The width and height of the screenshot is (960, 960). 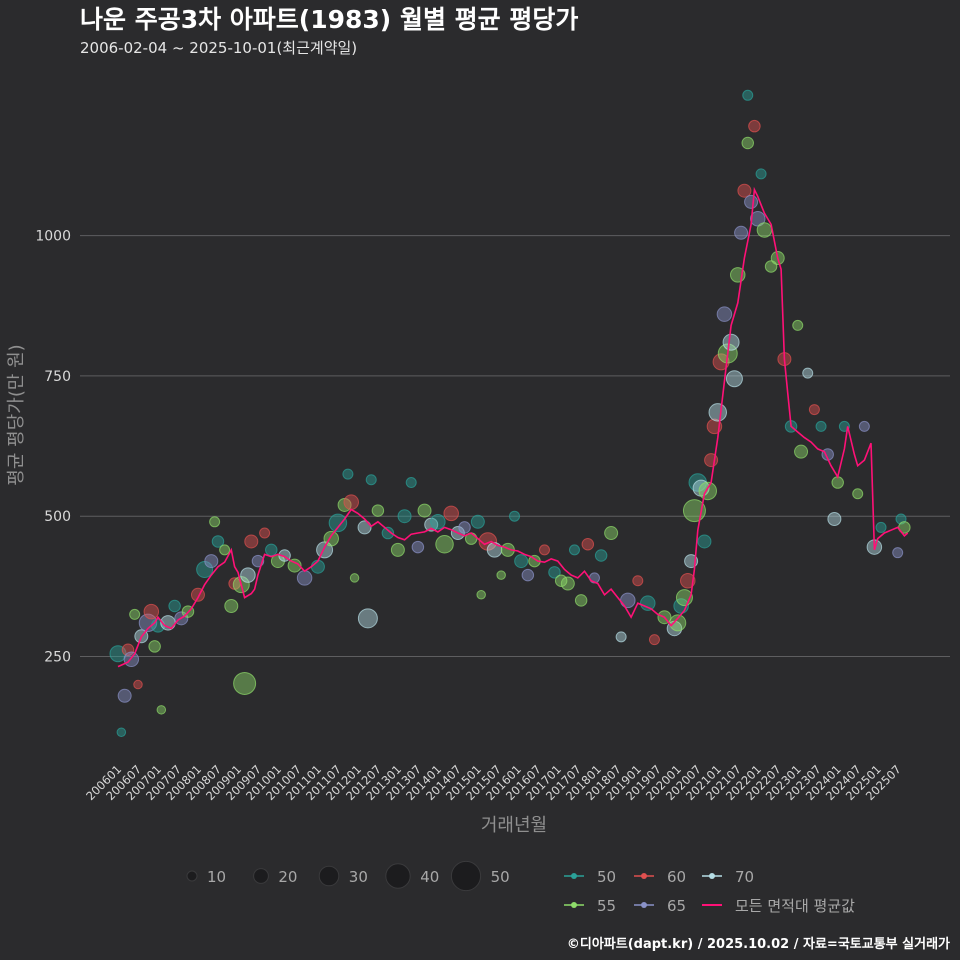 I want to click on y-axis-title: 평균 평당가(만 원), so click(x=16, y=414).